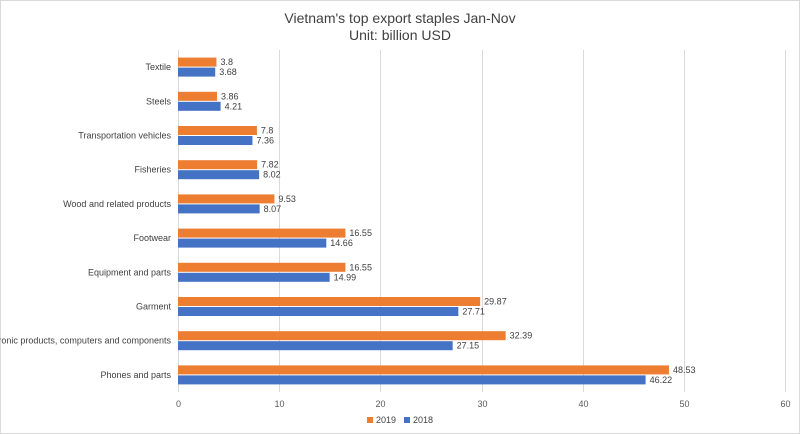 The width and height of the screenshot is (800, 434). Describe the element at coordinates (400, 18) in the screenshot. I see `chart-title: Vietnam's top export staples Jan-Nov` at that location.